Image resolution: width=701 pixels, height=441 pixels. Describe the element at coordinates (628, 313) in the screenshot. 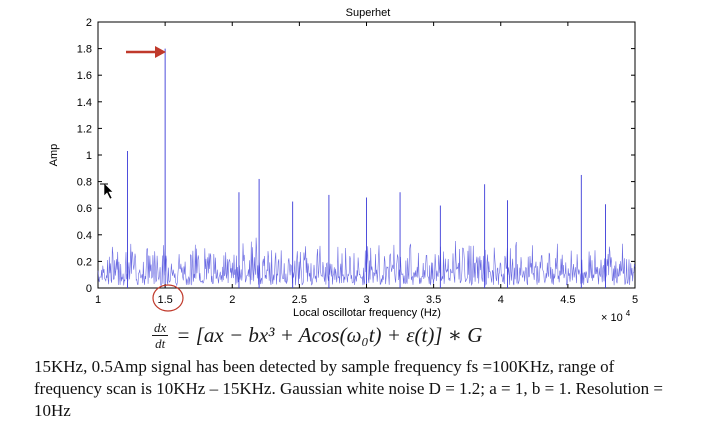

I see `x-multiplier-exponent: 4` at that location.